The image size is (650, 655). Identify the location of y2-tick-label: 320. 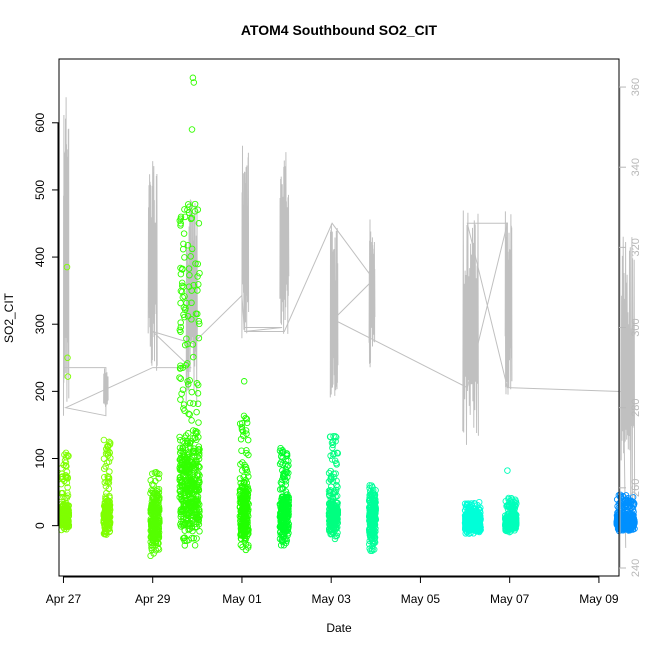
(636, 247).